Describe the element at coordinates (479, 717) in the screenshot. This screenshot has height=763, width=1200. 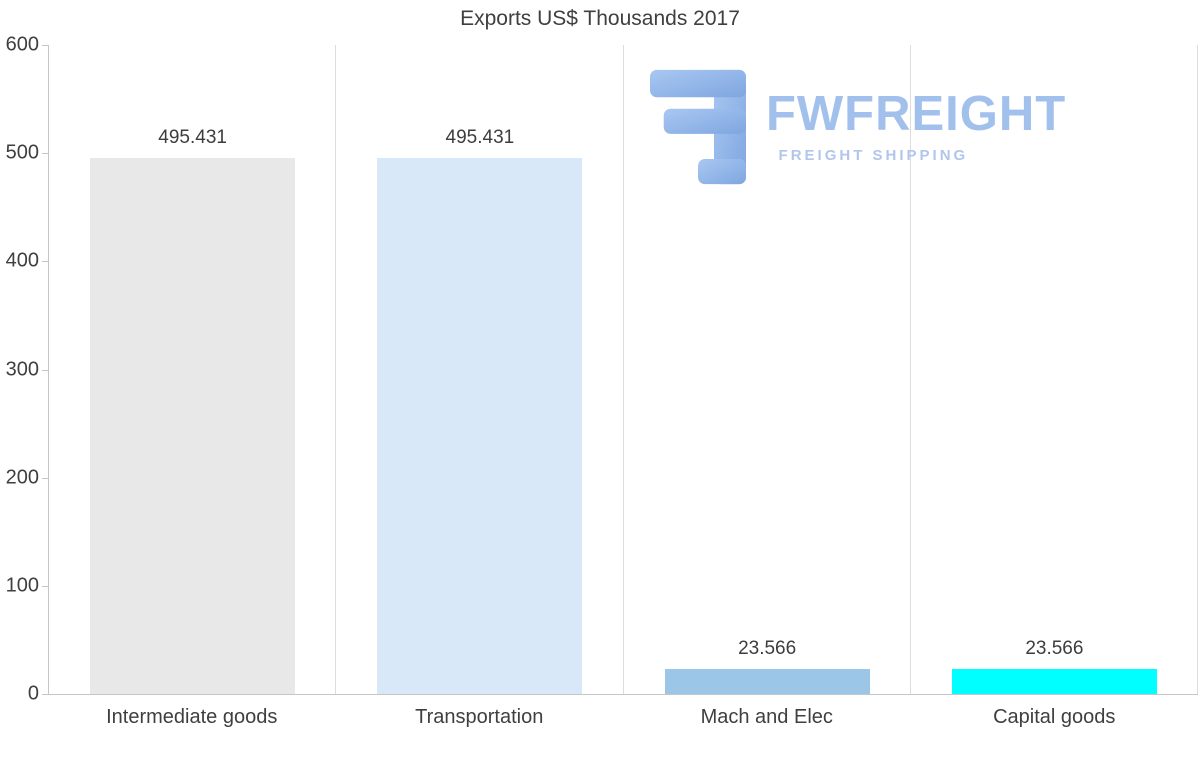
I see `x-tick-label: Transportation` at that location.